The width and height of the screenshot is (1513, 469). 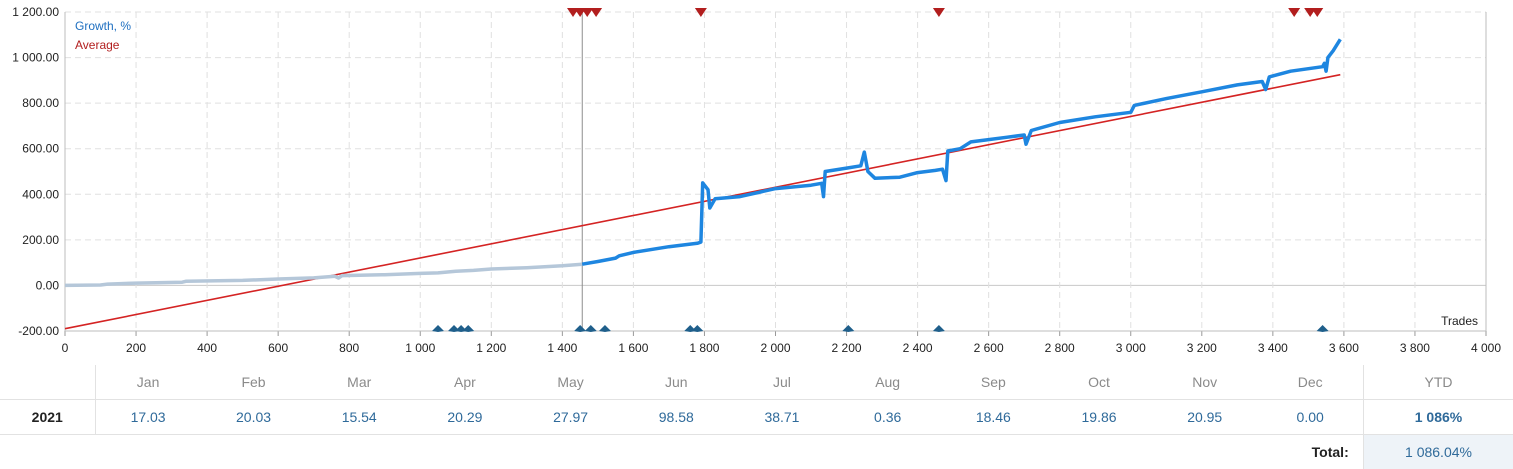 What do you see at coordinates (775, 348) in the screenshot?
I see `x-tick-label: 2 000` at bounding box center [775, 348].